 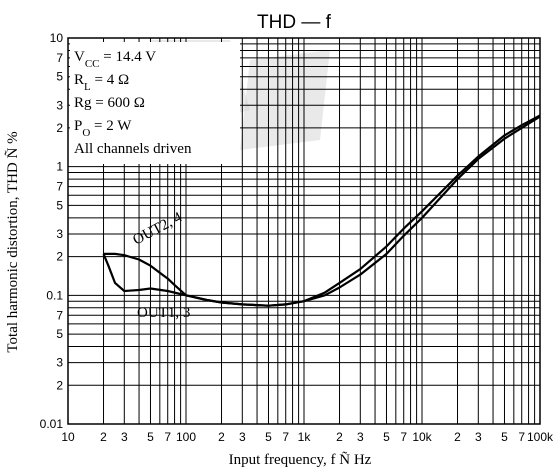 I want to click on x-axis-label: Input frequency, f Ñ Hz, so click(x=300, y=460).